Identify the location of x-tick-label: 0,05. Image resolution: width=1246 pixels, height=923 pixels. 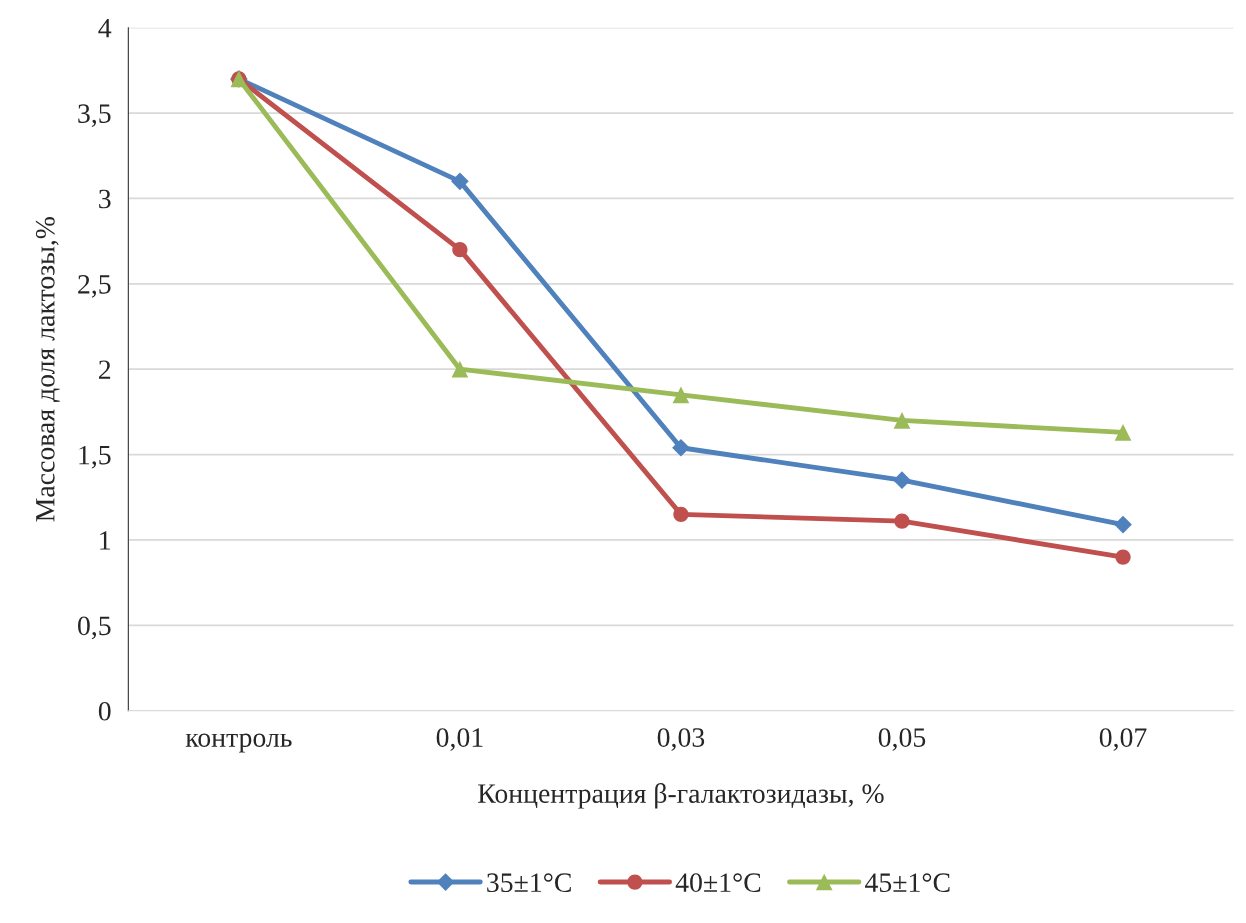
(902, 739).